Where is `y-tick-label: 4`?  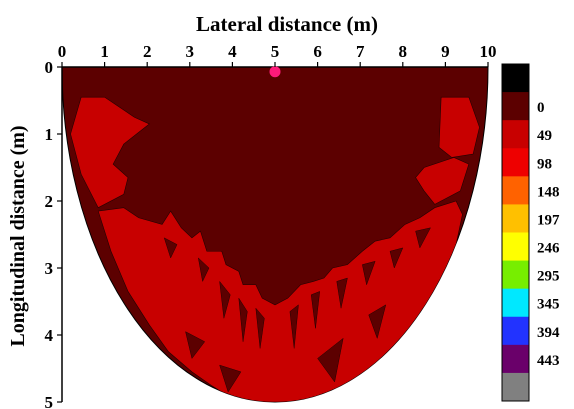 y-tick-label: 4 is located at coordinates (49, 335).